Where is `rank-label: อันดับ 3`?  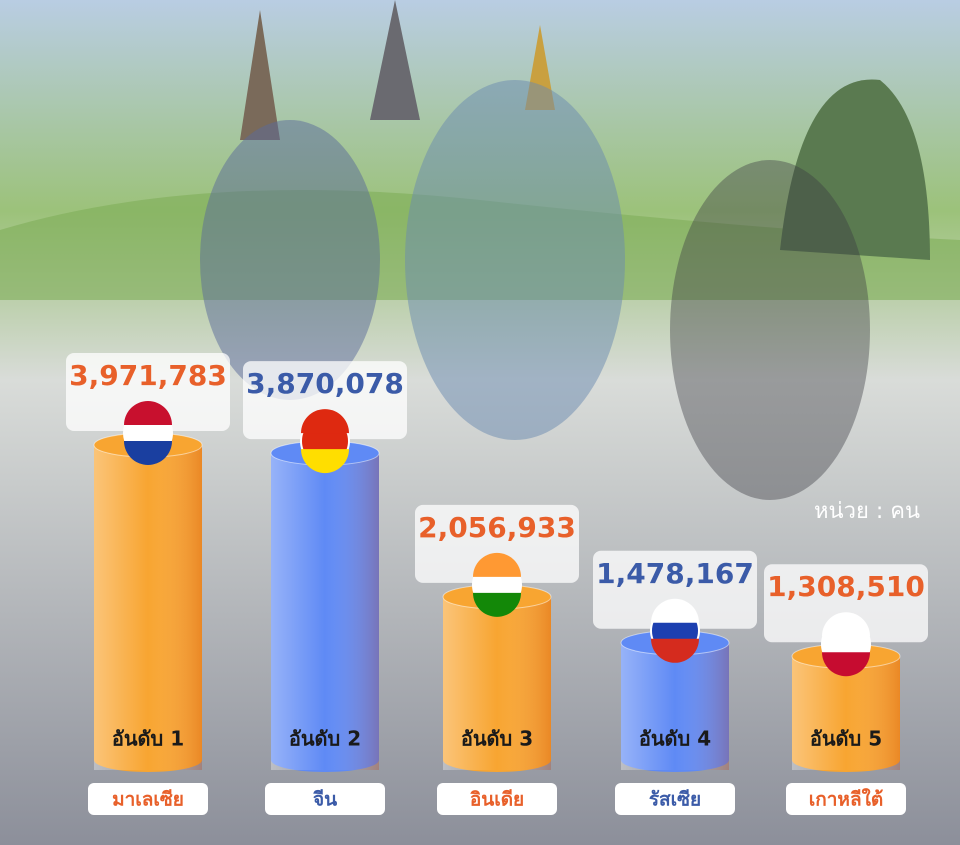
rank-label: อันดับ 3 is located at coordinates (497, 739).